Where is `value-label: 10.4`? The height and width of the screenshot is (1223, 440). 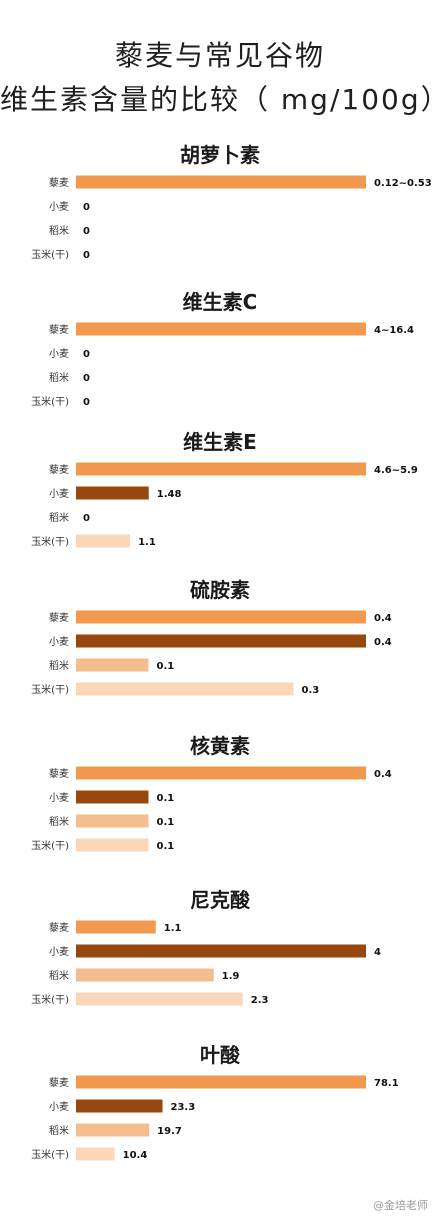 value-label: 10.4 is located at coordinates (135, 1155).